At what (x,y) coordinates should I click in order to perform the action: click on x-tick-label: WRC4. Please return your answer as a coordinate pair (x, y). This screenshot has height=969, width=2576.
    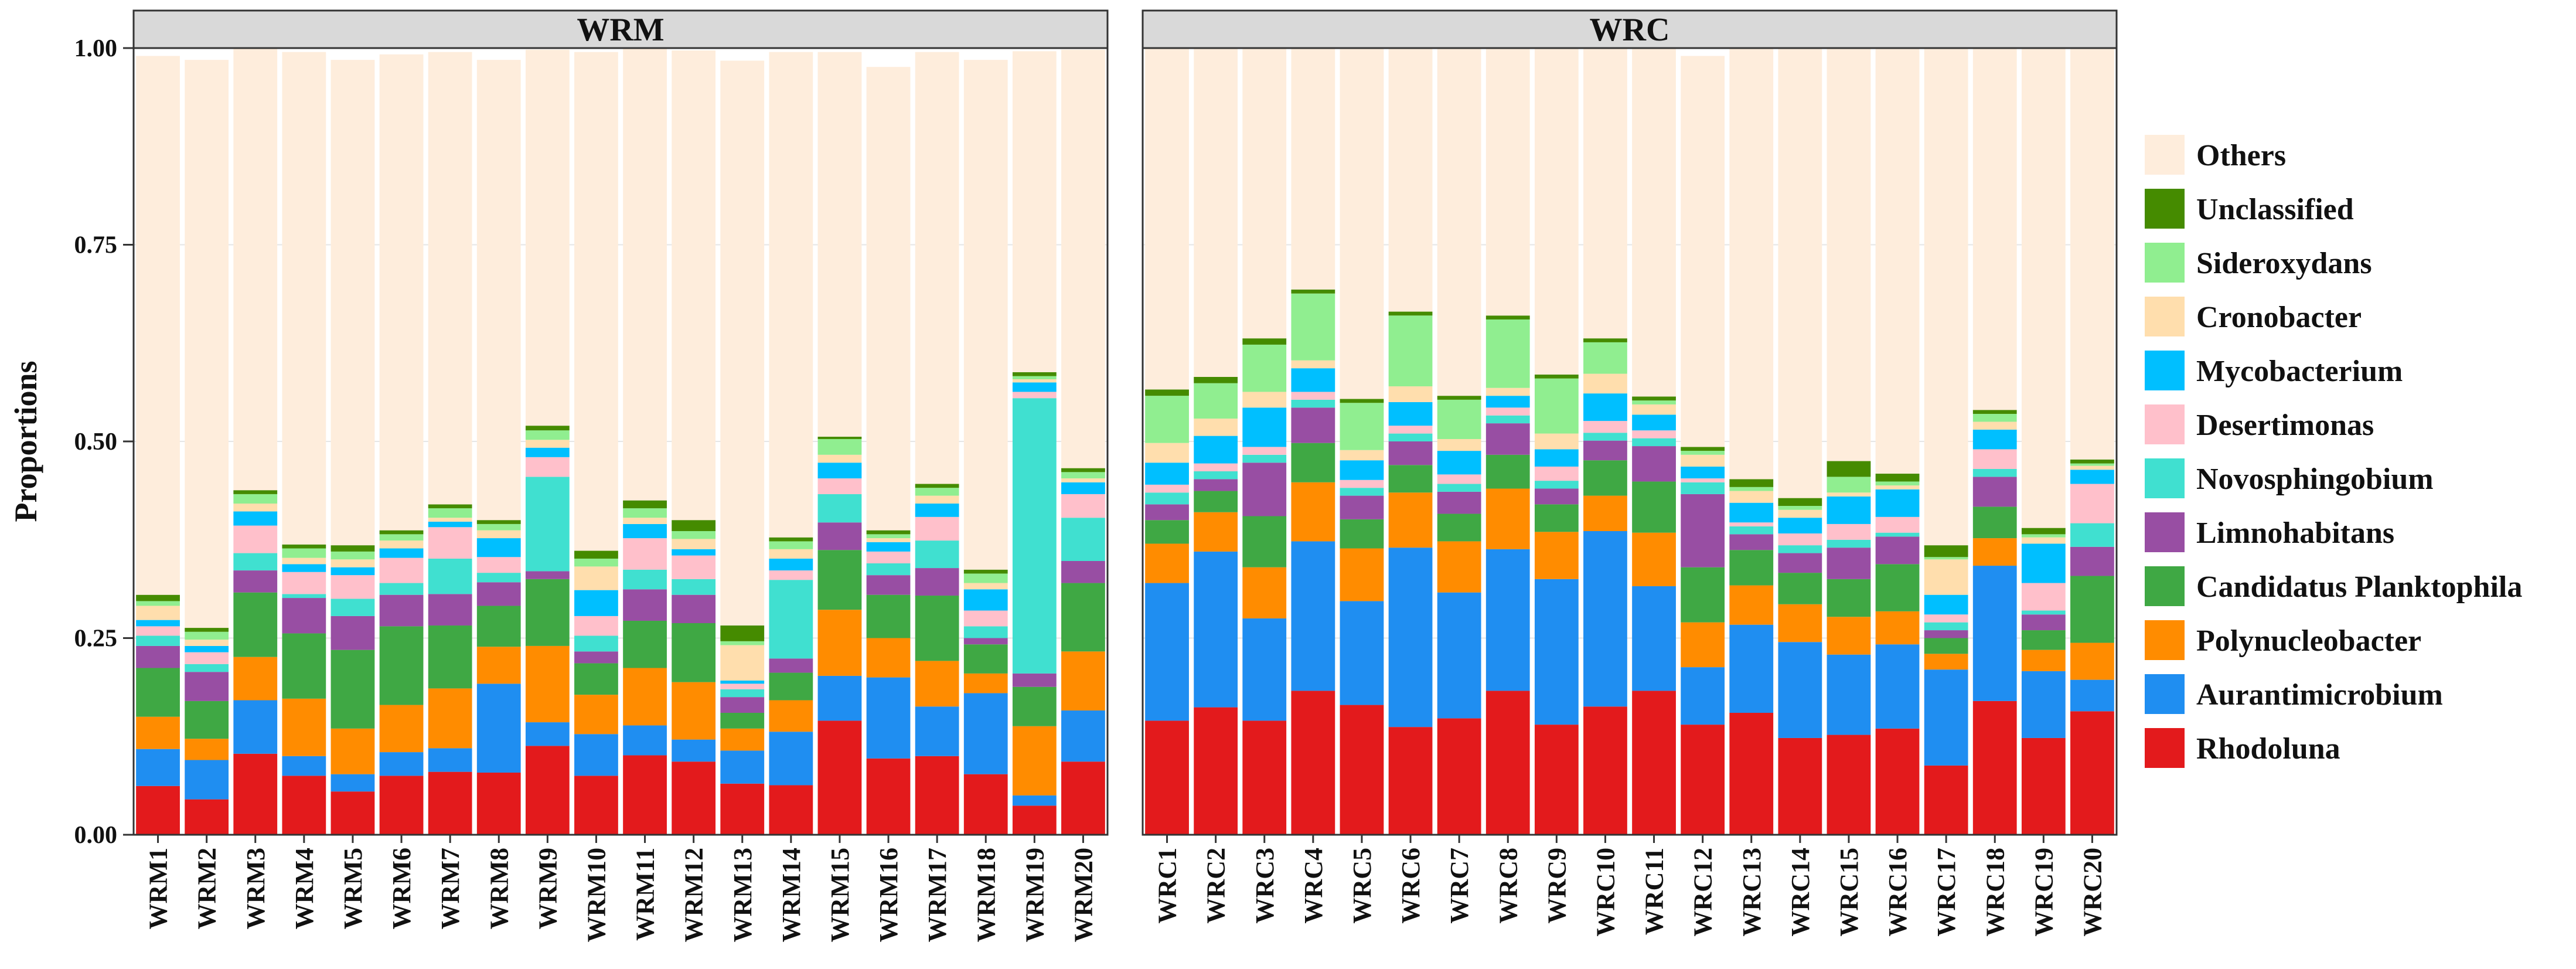
    Looking at the image, I should click on (1313, 886).